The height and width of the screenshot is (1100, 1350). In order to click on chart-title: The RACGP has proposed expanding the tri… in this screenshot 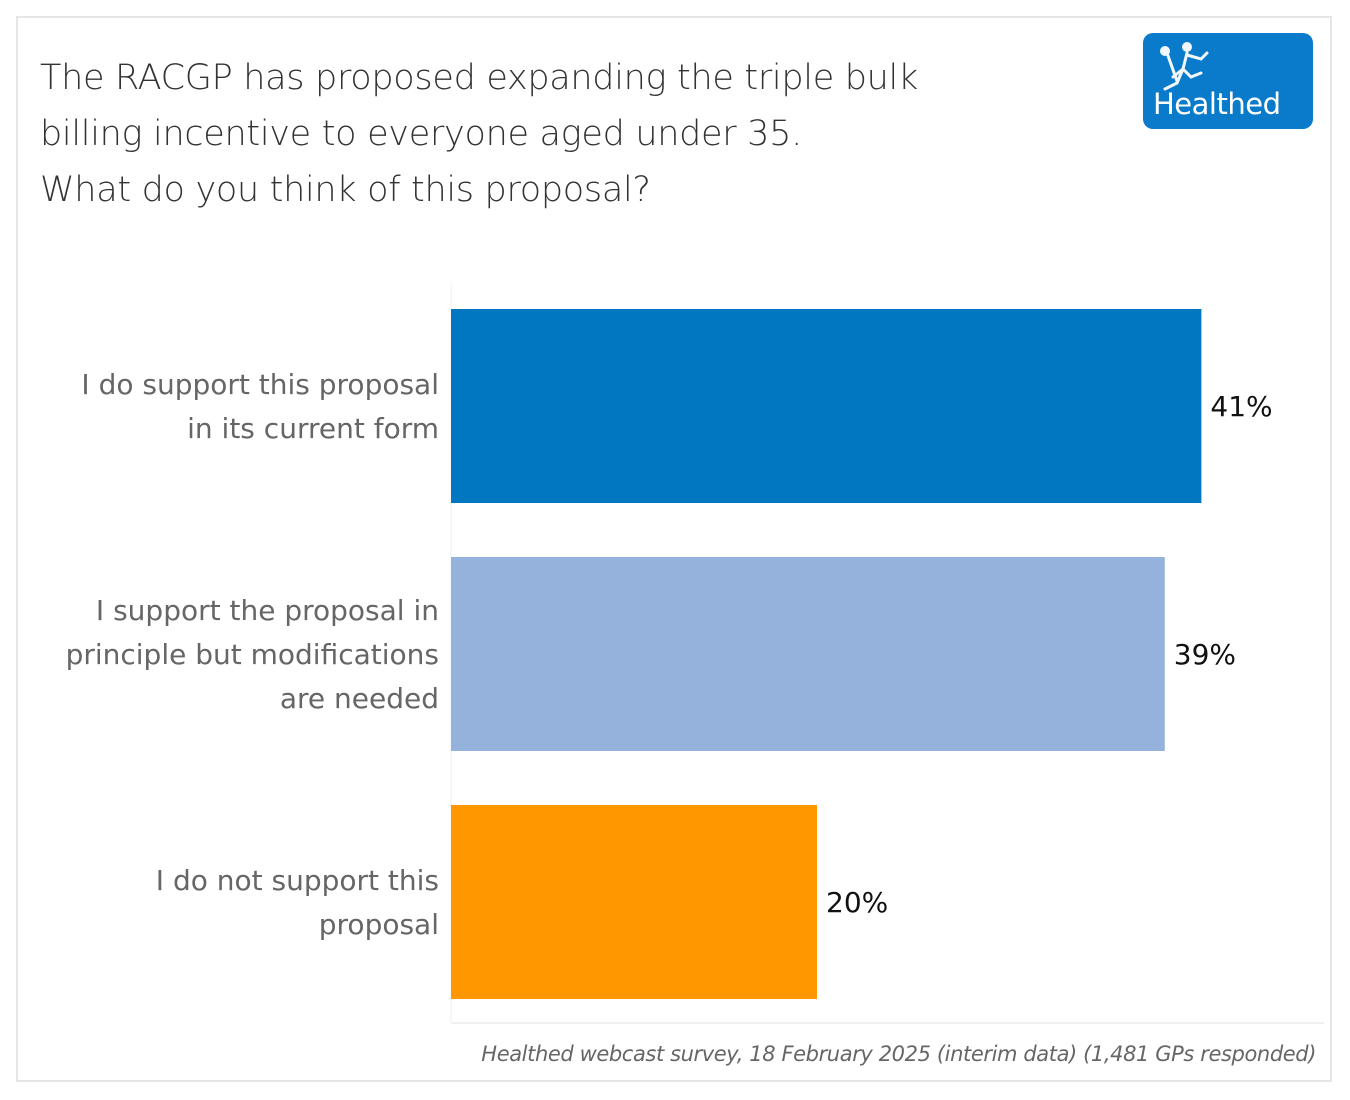, I will do `click(540, 134)`.